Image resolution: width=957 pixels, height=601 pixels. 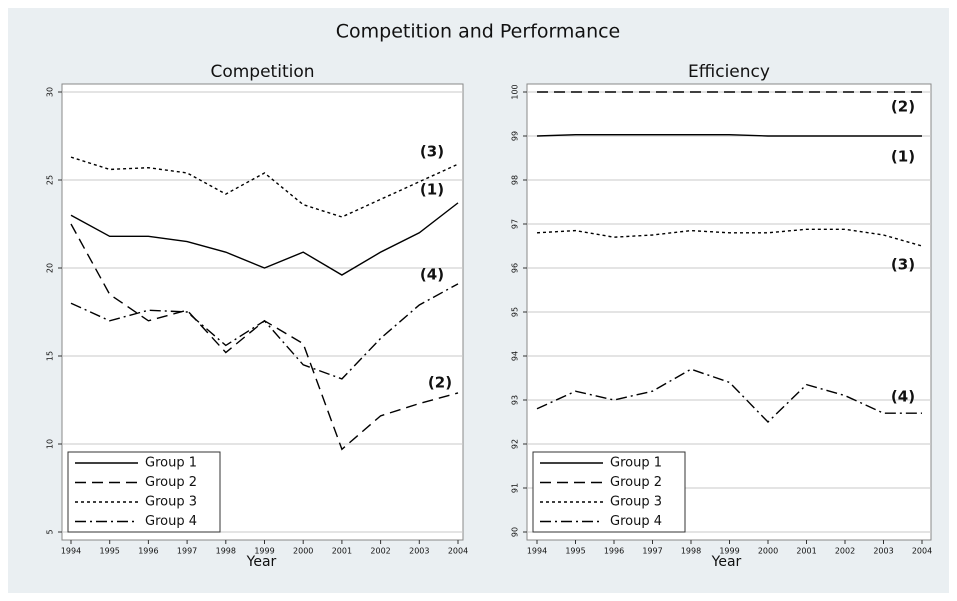 What do you see at coordinates (515, 400) in the screenshot?
I see `y-tick-label: 93` at bounding box center [515, 400].